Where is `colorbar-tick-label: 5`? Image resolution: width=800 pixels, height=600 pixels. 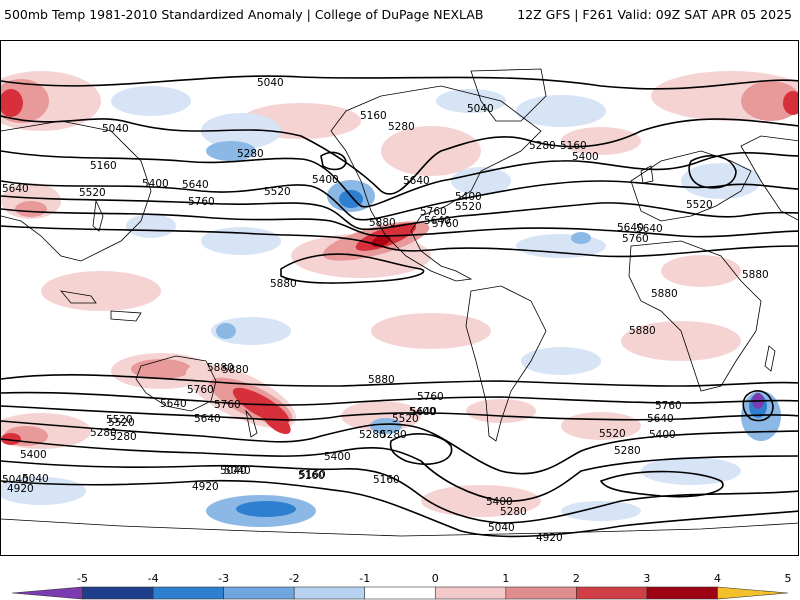
colorbar-tick-label: 5 is located at coordinates (788, 578).